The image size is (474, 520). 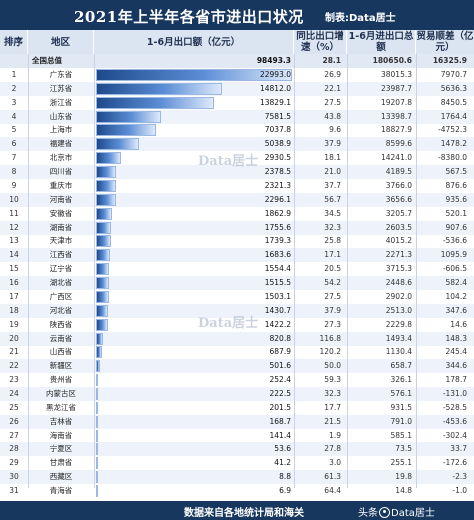 What do you see at coordinates (456, 172) in the screenshot?
I see `balance-cell: 567.5` at bounding box center [456, 172].